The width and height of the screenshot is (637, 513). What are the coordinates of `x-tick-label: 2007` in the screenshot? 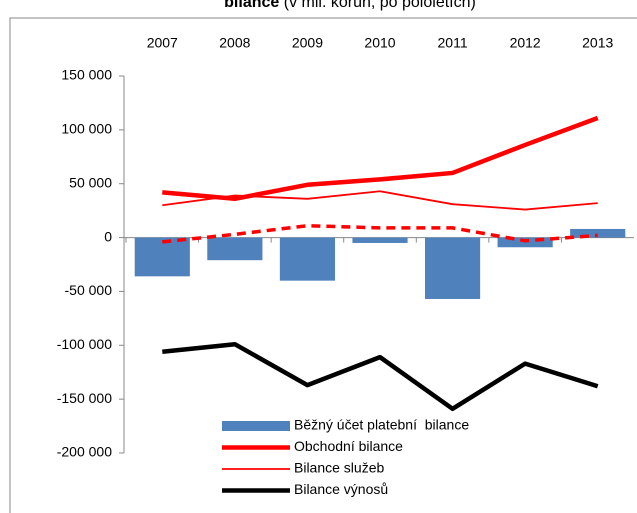 It's located at (162, 43).